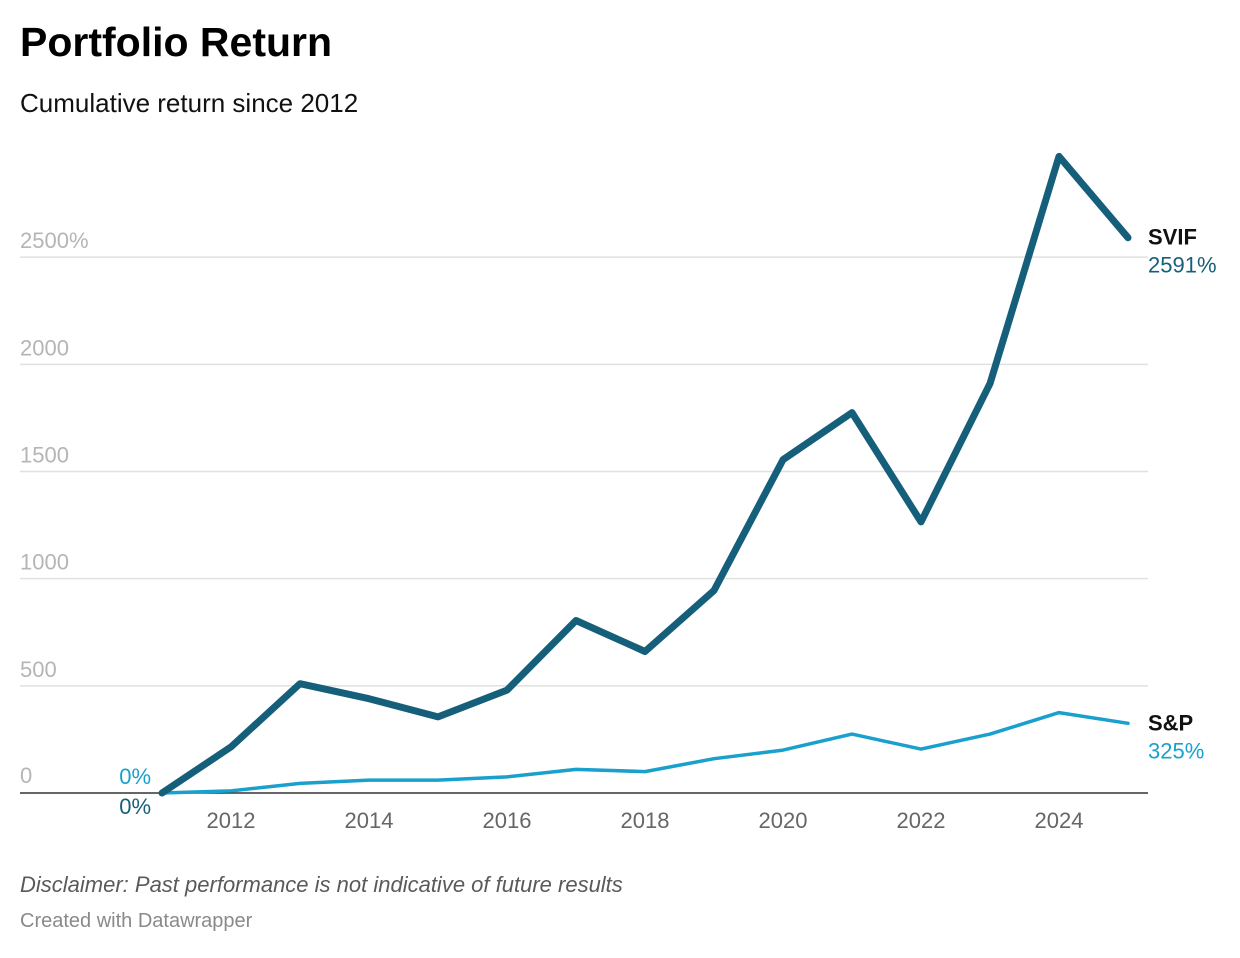 The width and height of the screenshot is (1240, 958). I want to click on x-tick-label-2020: 2020, so click(783, 820).